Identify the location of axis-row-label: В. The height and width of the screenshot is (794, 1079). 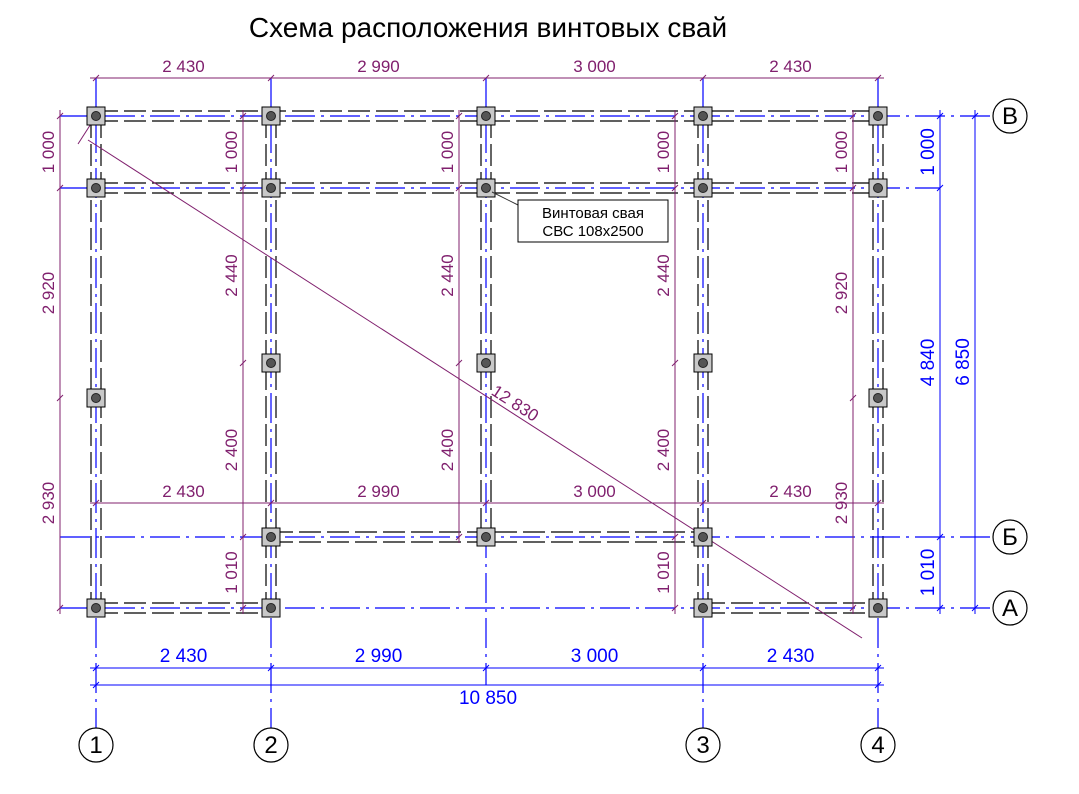
(1010, 116).